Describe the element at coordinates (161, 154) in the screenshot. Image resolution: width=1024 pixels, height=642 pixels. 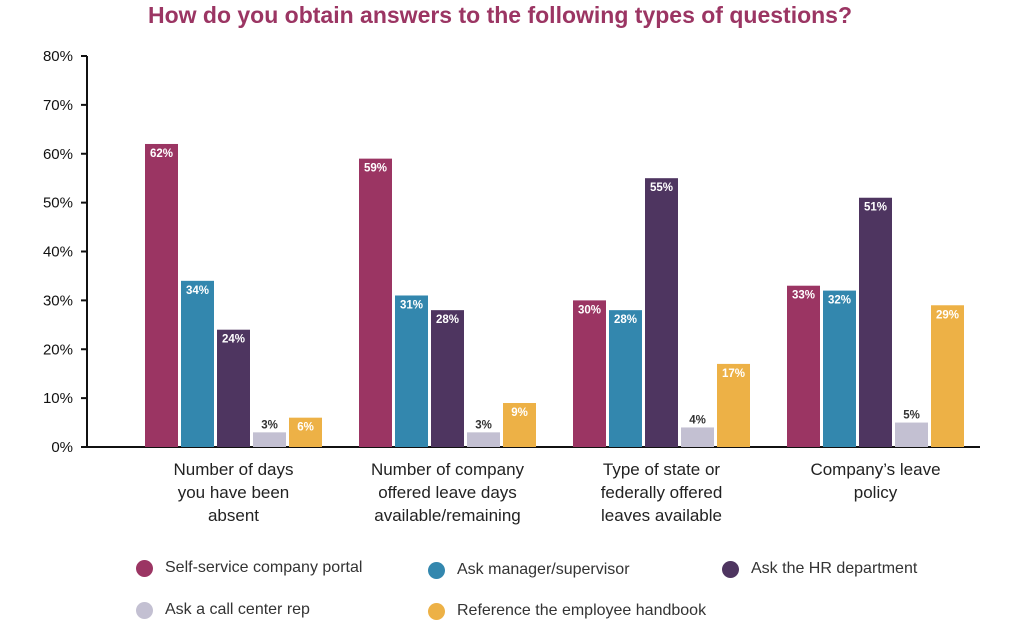
I see `data-label: 62%` at that location.